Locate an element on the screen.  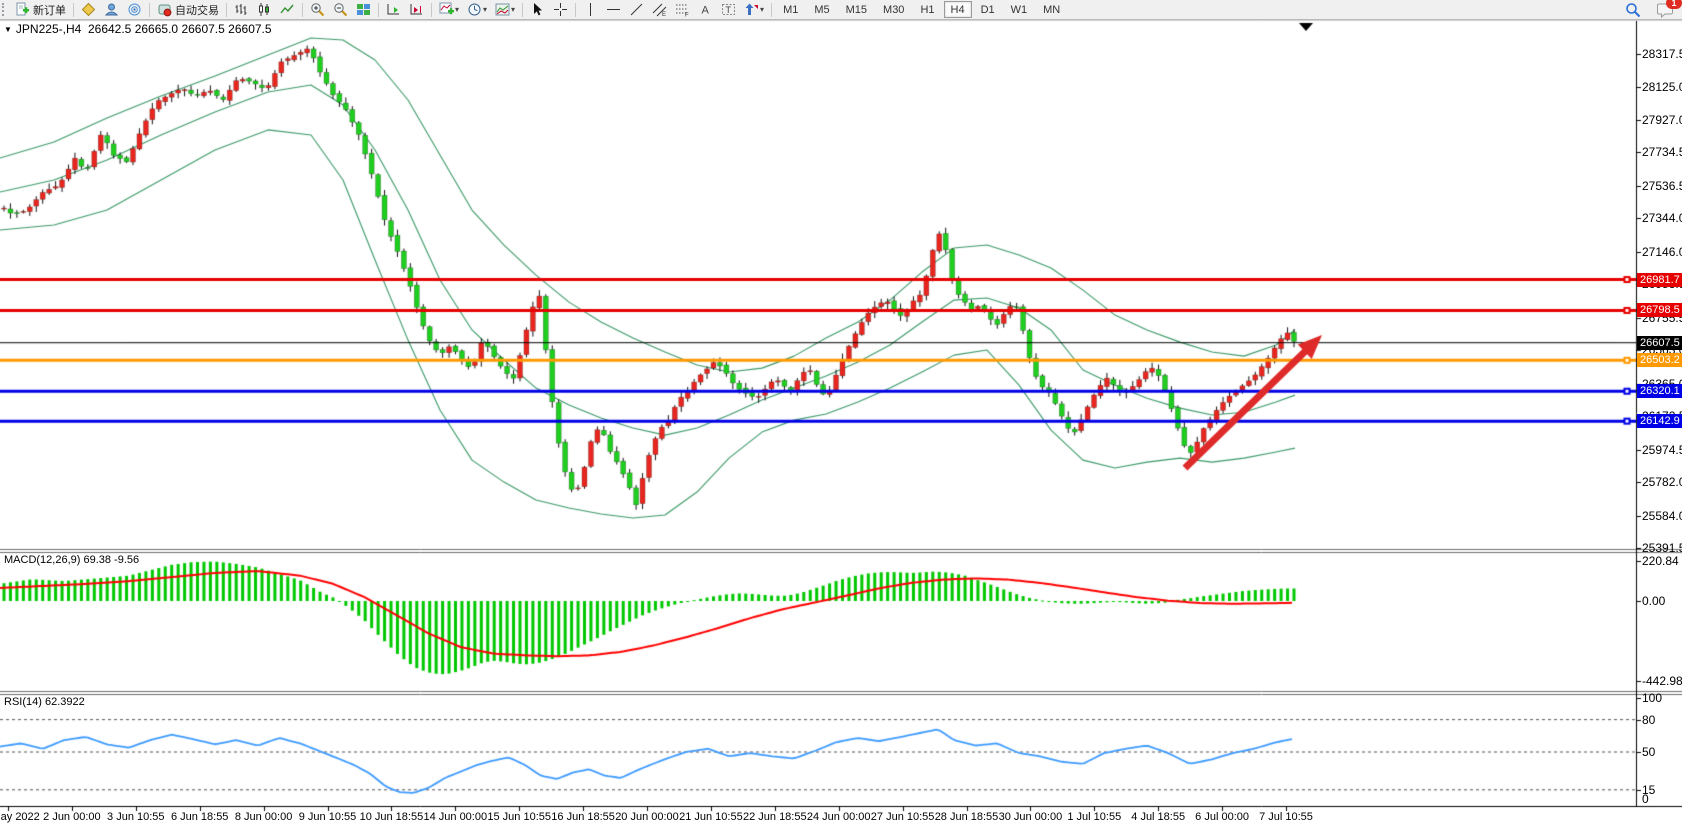
price-tick-label: 27344.0 is located at coordinates (1662, 218).